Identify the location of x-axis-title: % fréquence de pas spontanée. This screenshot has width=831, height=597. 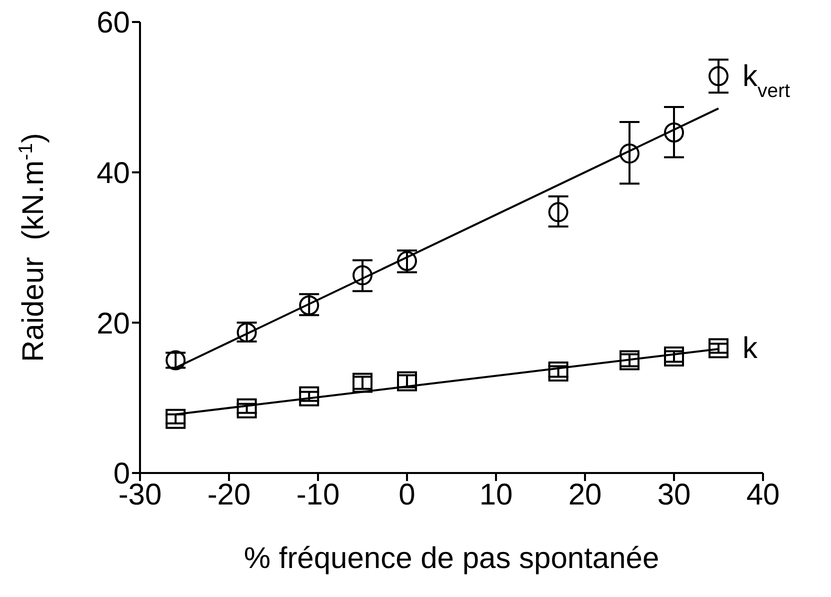
(452, 558).